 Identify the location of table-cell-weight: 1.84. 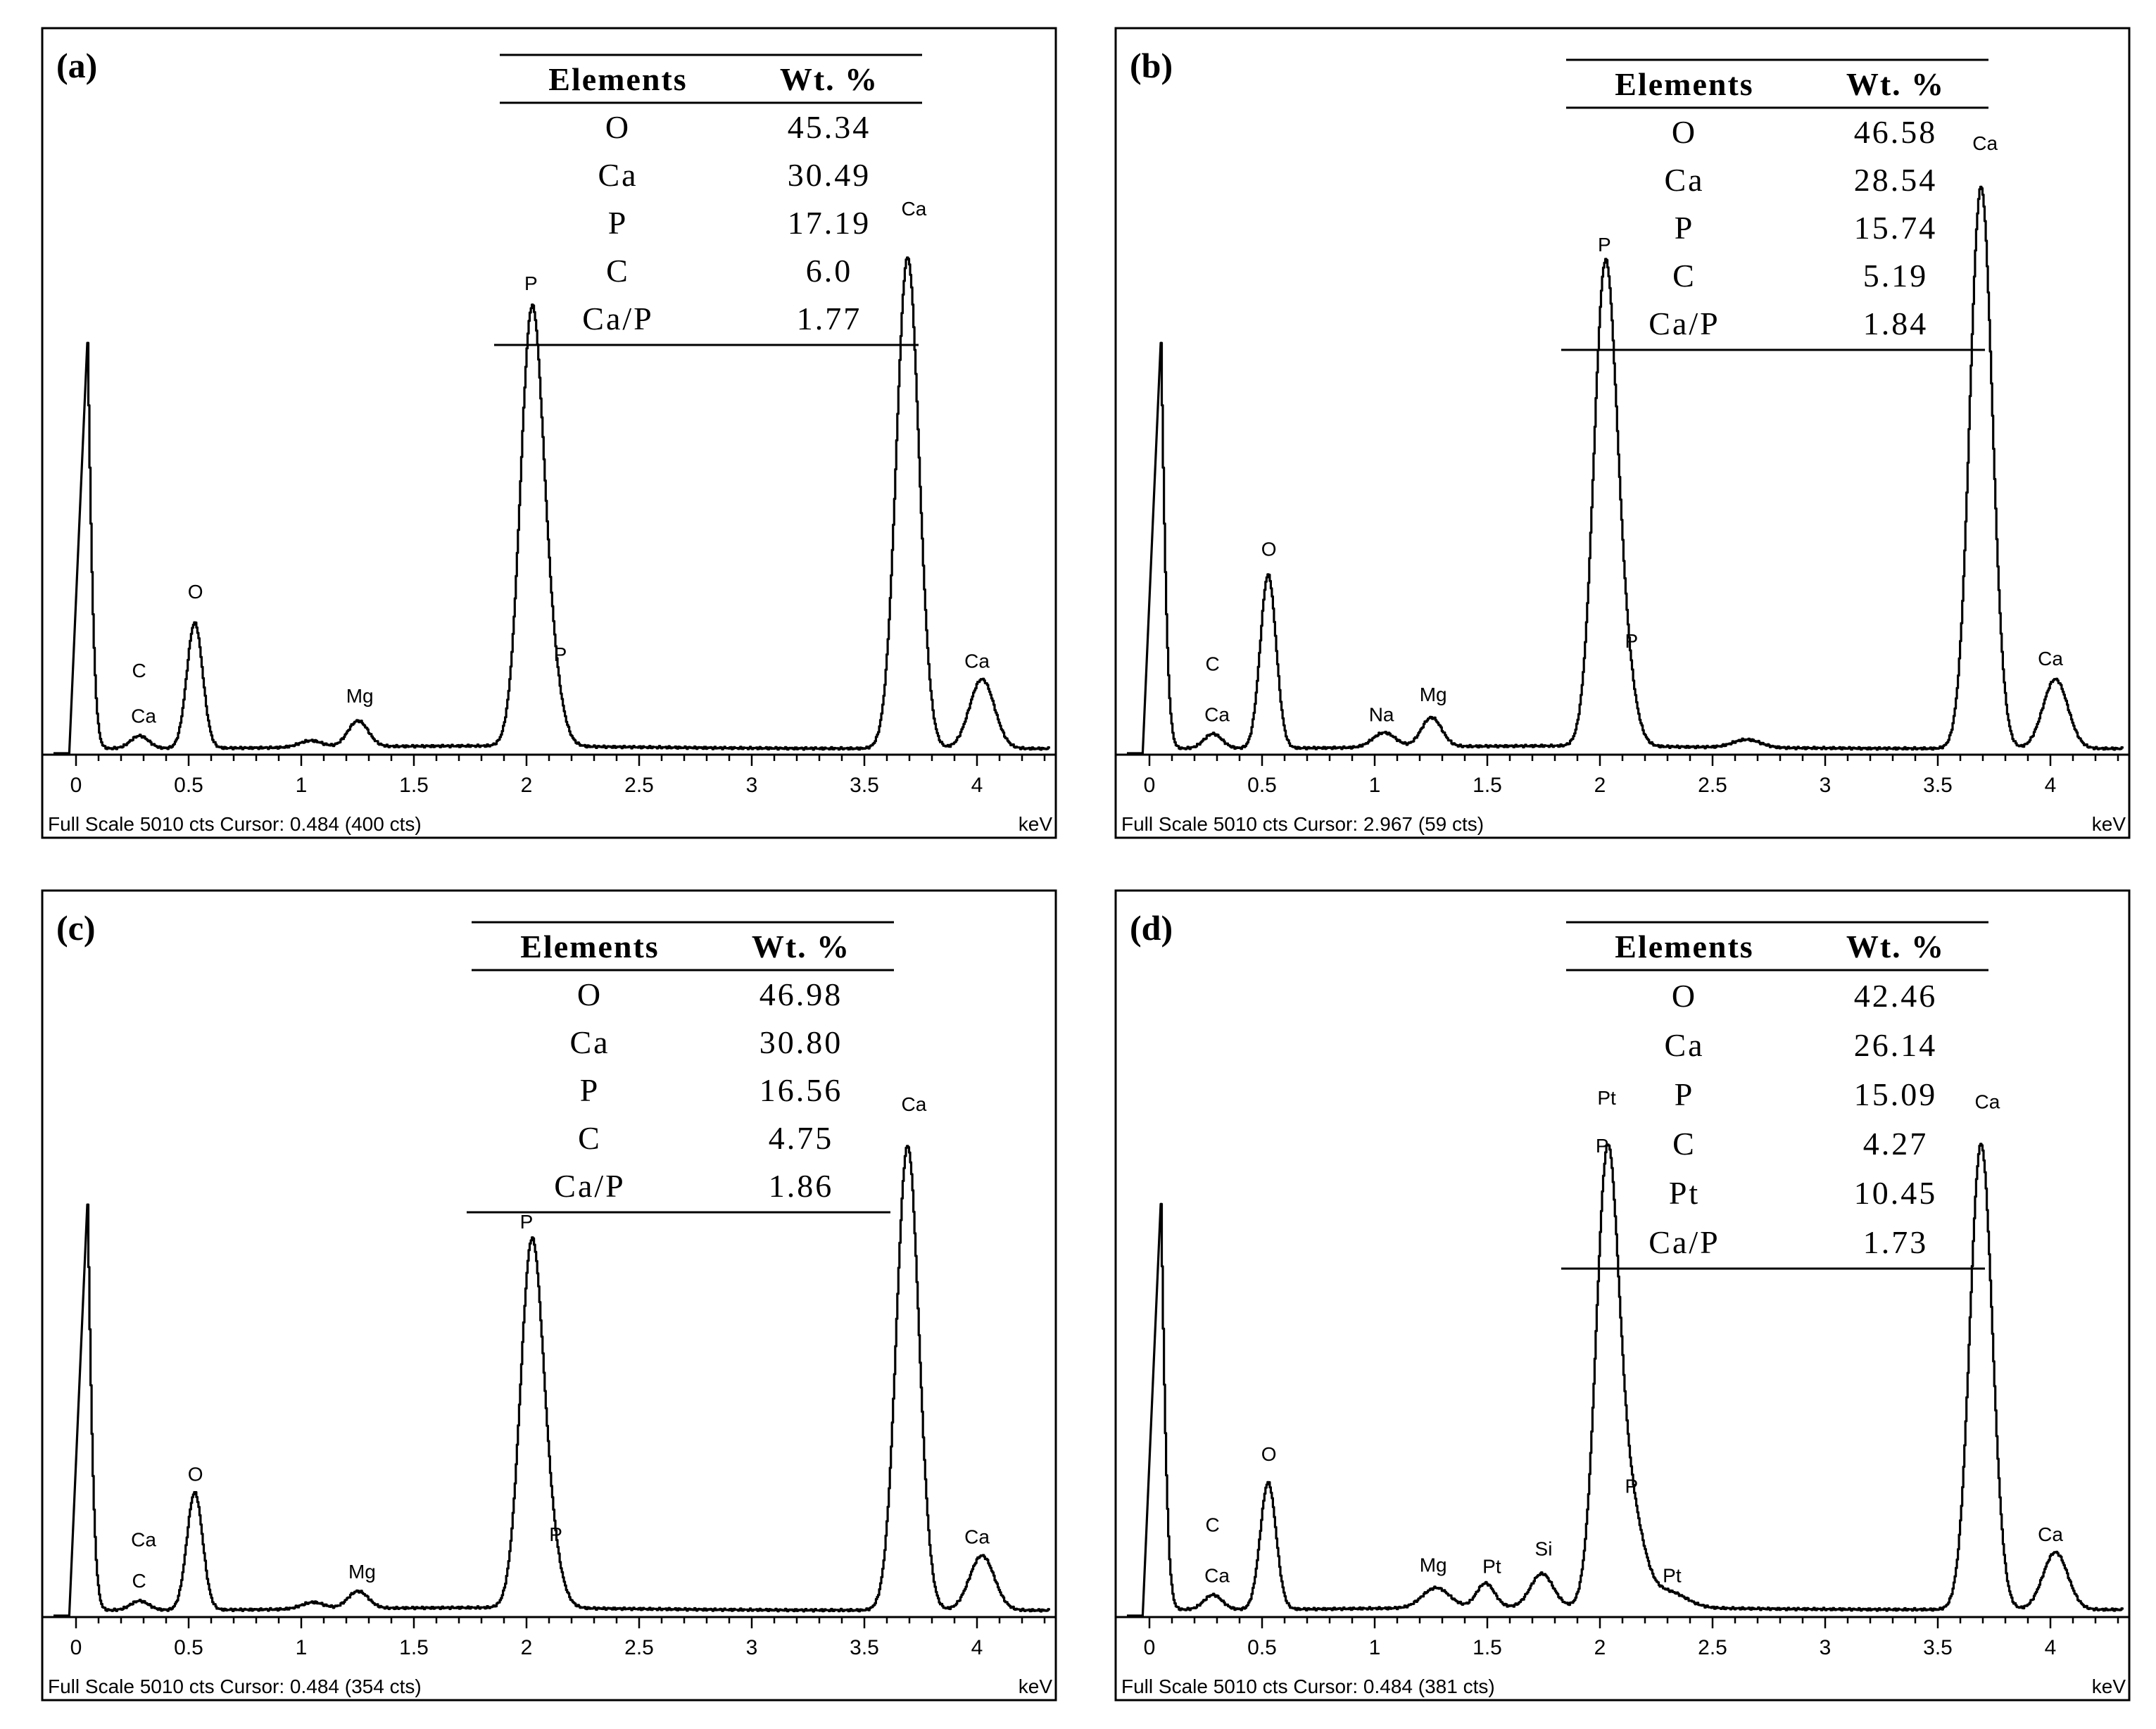
(1896, 323).